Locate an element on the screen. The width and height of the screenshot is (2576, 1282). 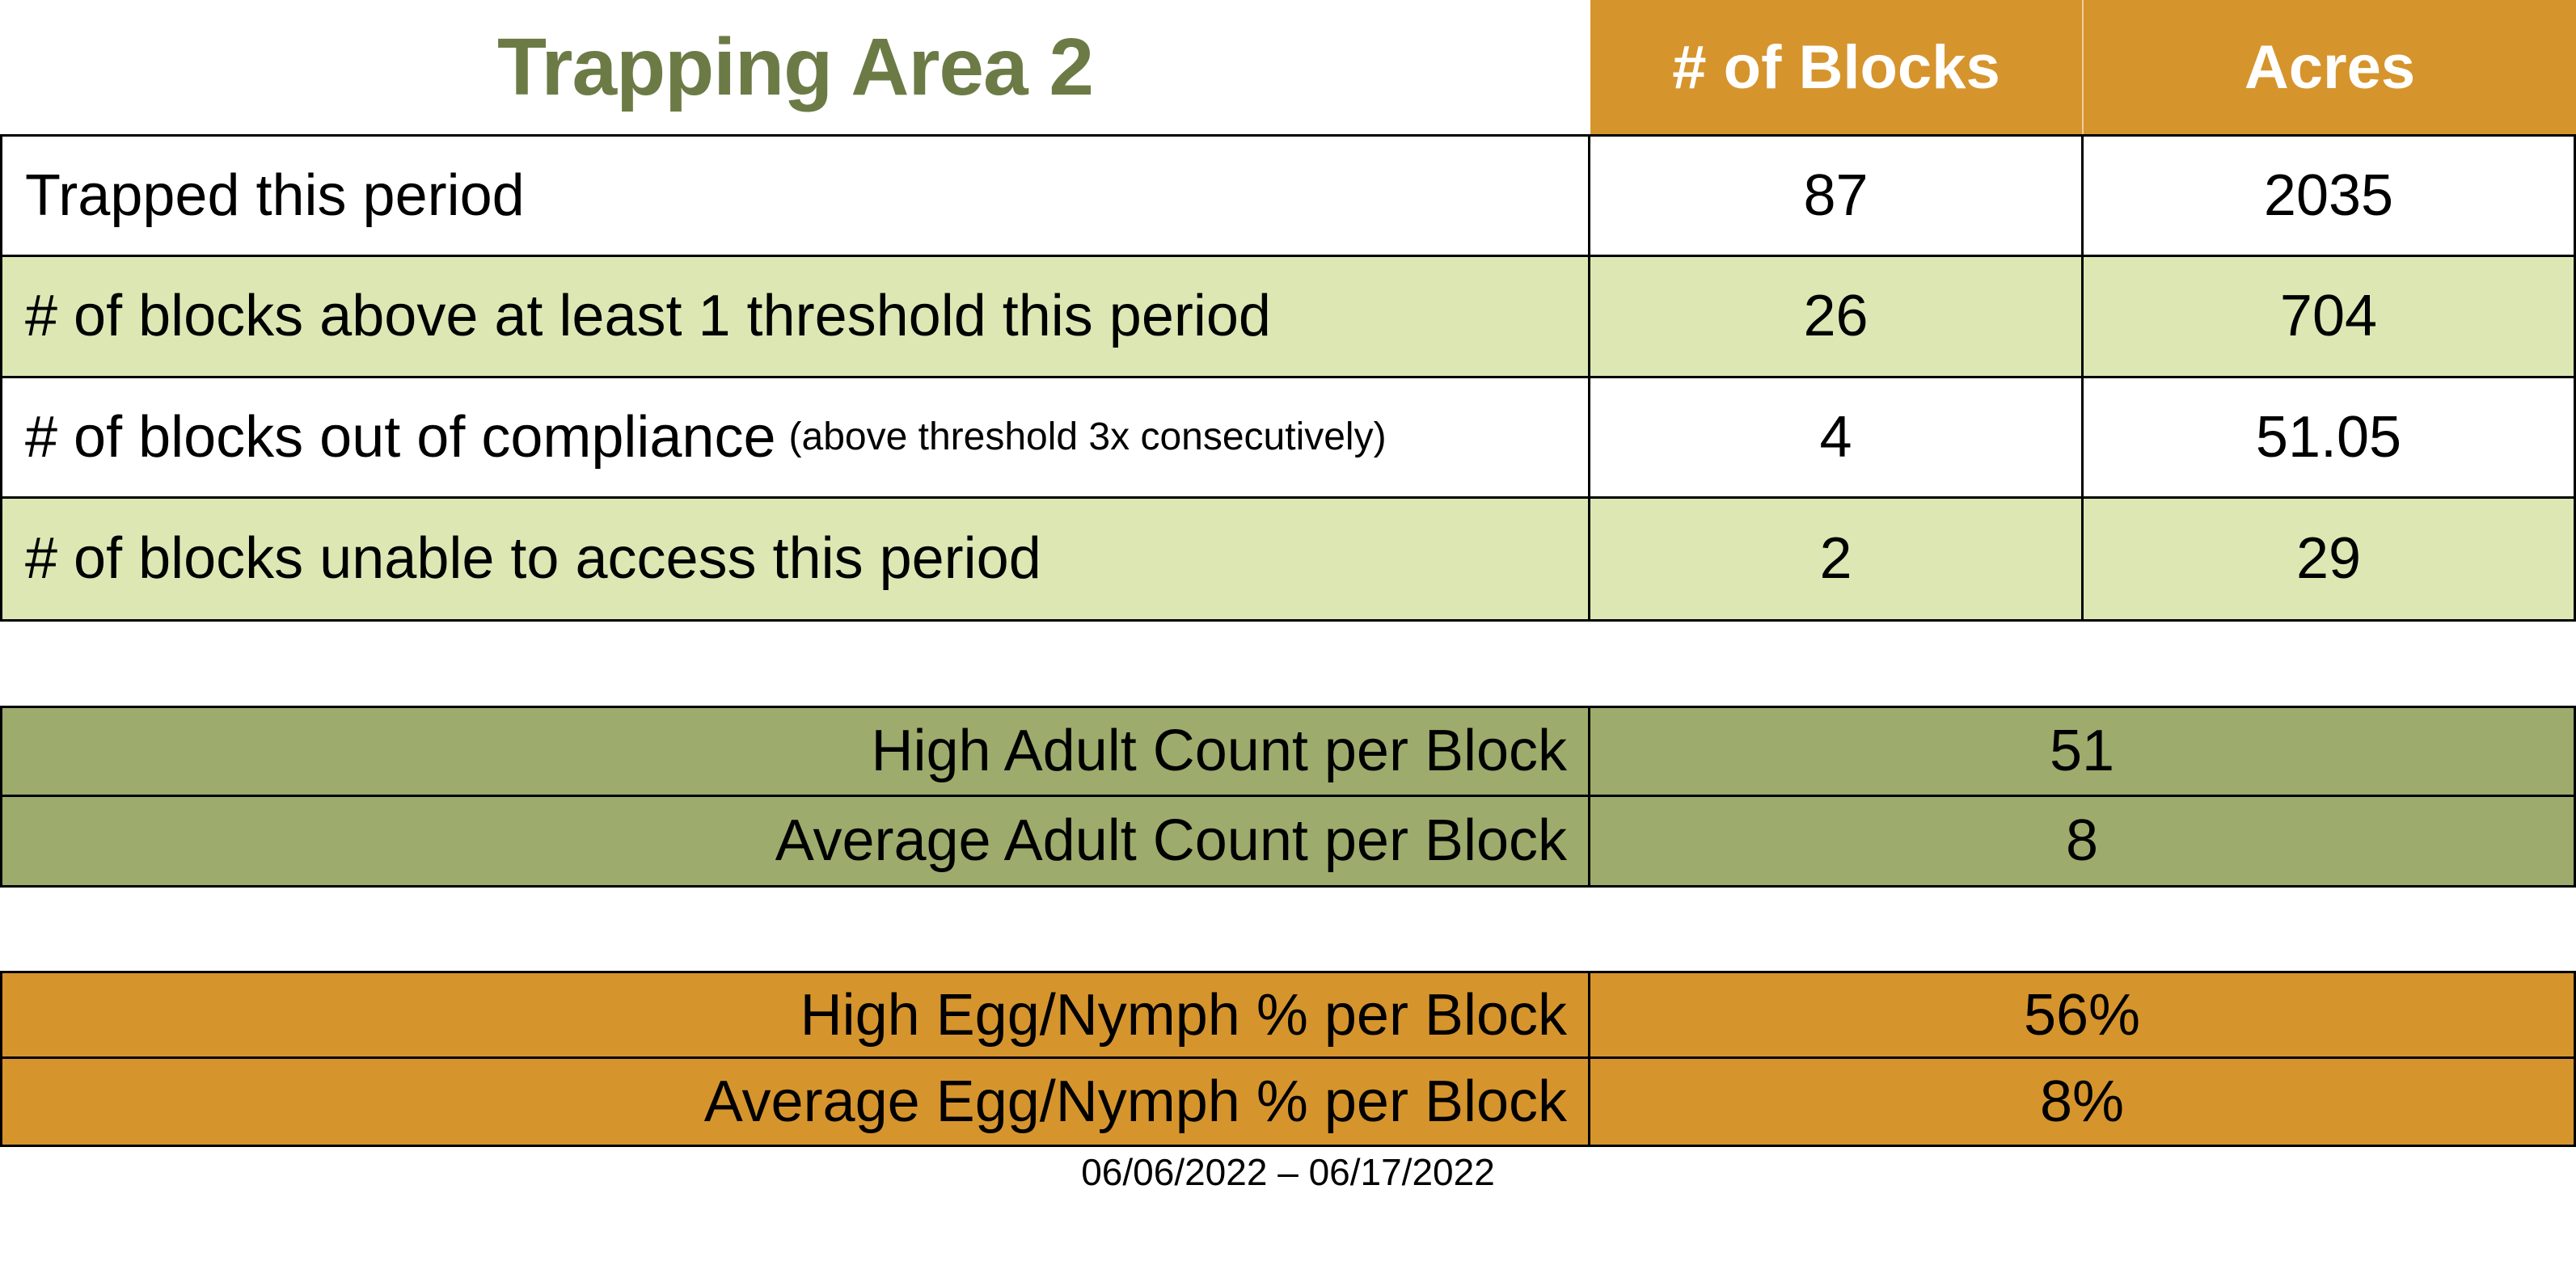
adult-average-label: Average Adult Count per Block is located at coordinates (796, 841).